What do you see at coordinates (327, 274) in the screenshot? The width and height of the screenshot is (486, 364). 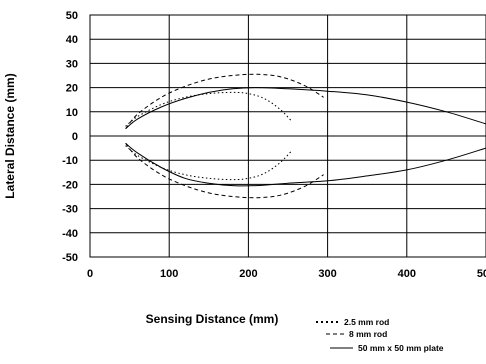 I see `x-tick-label: 300` at bounding box center [327, 274].